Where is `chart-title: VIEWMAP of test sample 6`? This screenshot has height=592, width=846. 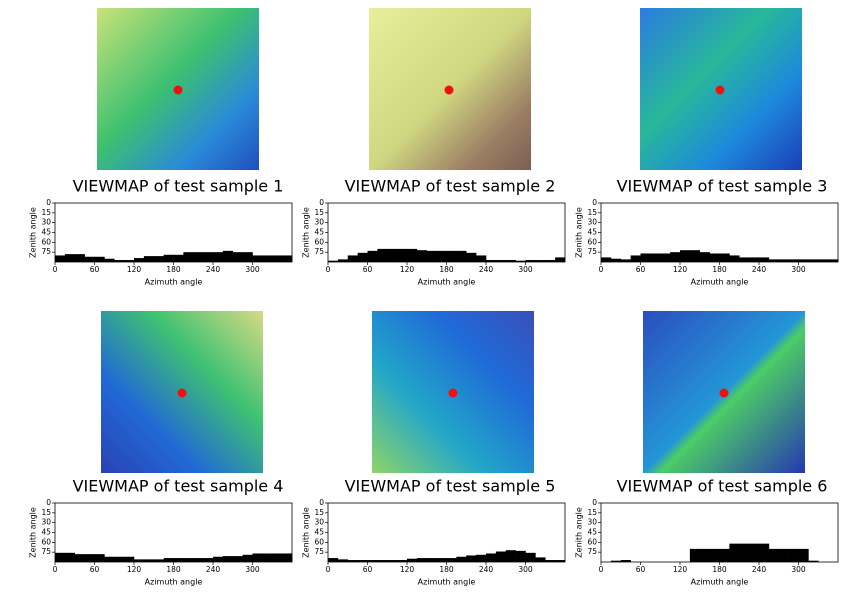 chart-title: VIEWMAP of test sample 6 is located at coordinates (722, 486).